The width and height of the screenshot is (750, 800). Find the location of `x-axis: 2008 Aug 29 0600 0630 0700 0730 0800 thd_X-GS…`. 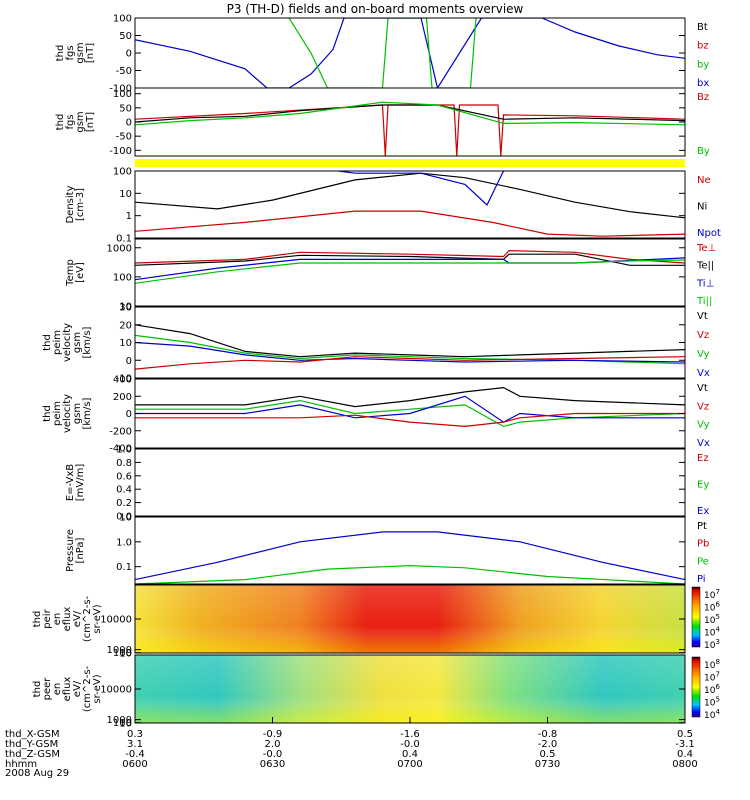

x-axis: 2008 Aug 29 0600 0630 0700 0730 0800 thd_X-GS… is located at coordinates (351, 748).